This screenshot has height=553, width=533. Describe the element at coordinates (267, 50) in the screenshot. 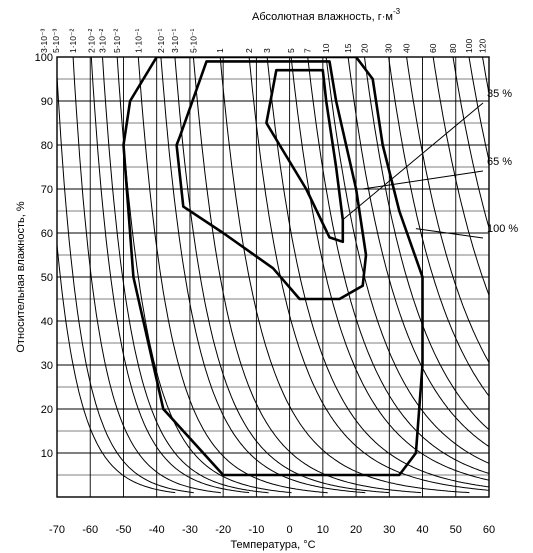

I see `top-tick-label: 3` at that location.